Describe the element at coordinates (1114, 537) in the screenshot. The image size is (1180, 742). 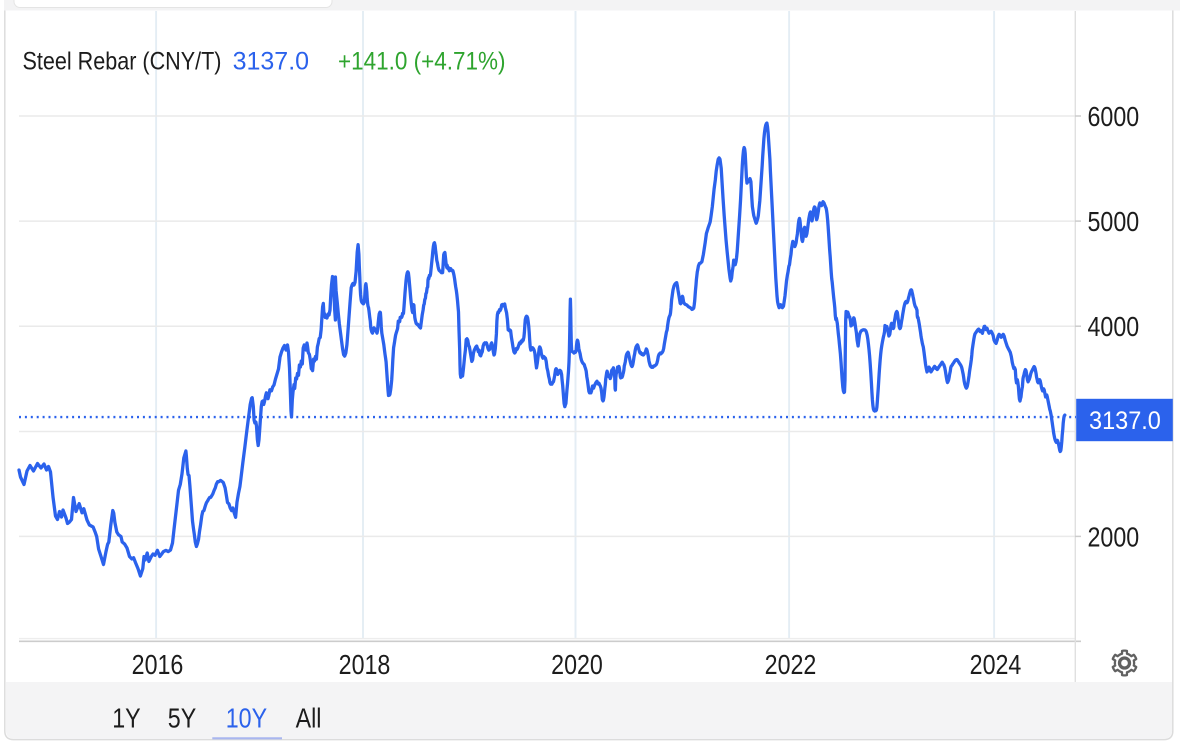
I see `svg-text: 2000` at that location.